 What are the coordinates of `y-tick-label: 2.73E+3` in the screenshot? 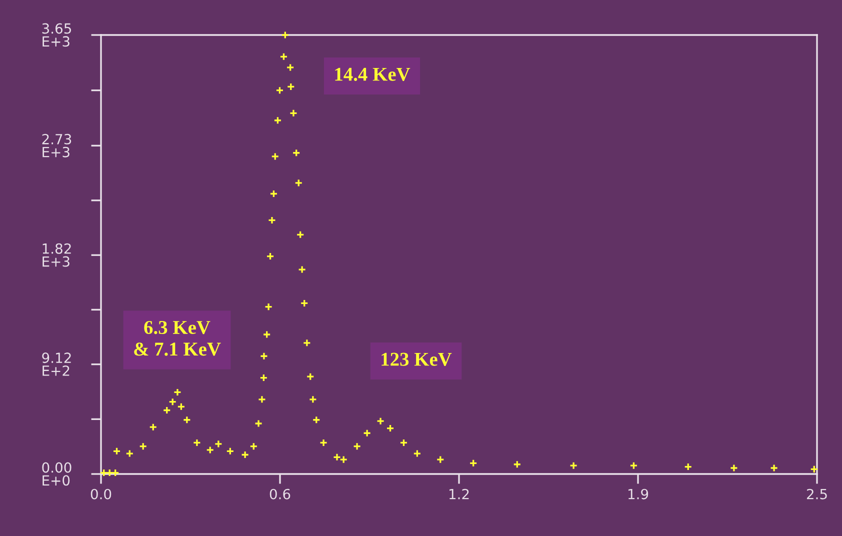 It's located at (57, 146).